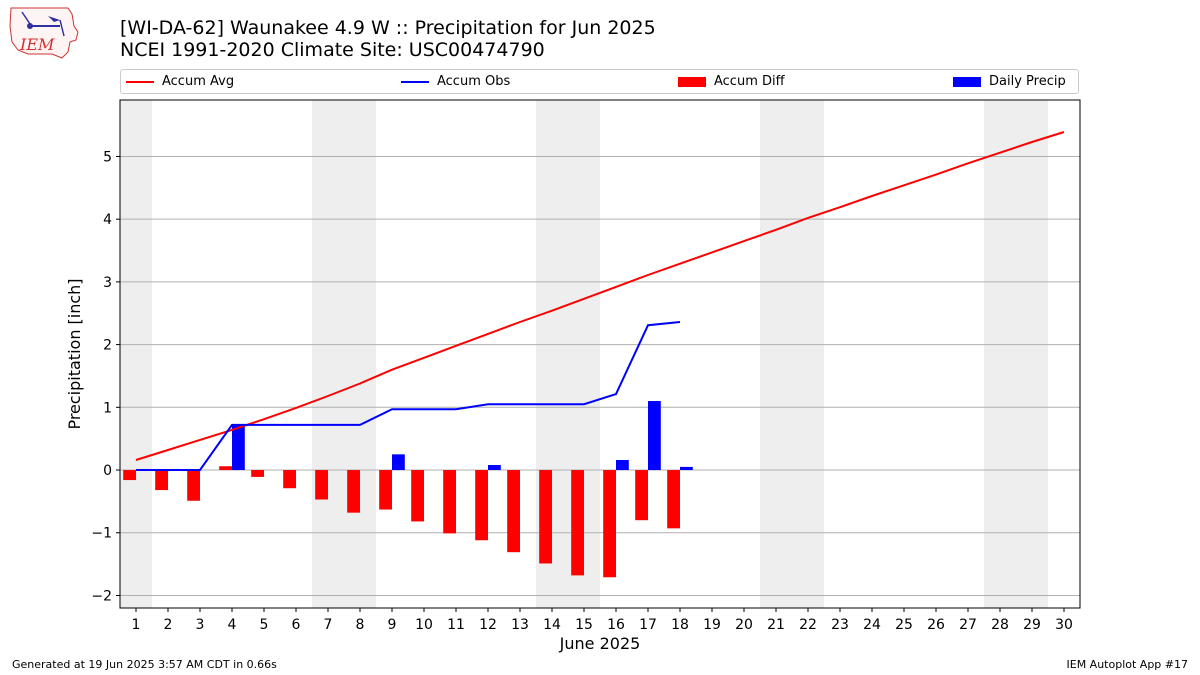 The height and width of the screenshot is (675, 1200). Describe the element at coordinates (107, 346) in the screenshot. I see `y-tick-label: 2` at that location.